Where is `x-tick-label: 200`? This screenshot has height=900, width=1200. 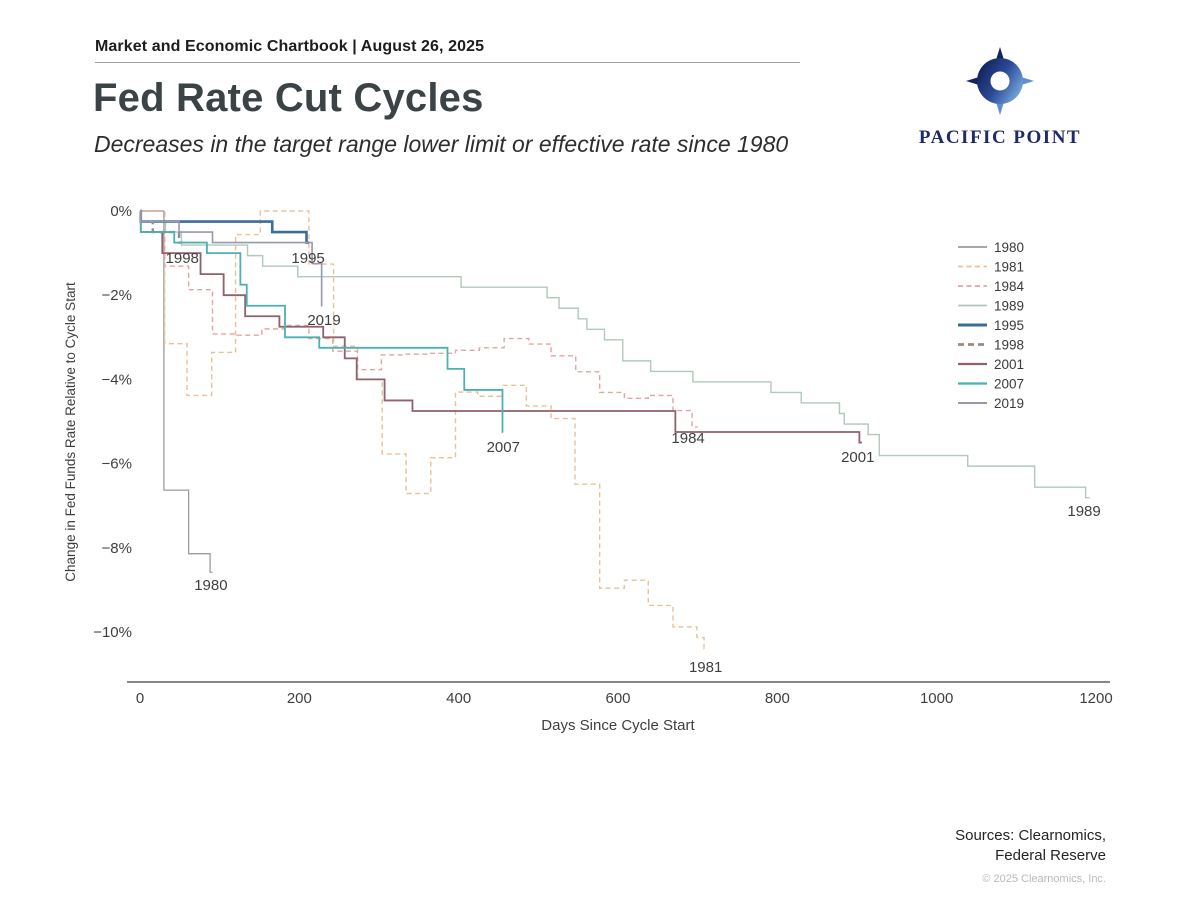
x-tick-label: 200 is located at coordinates (299, 698).